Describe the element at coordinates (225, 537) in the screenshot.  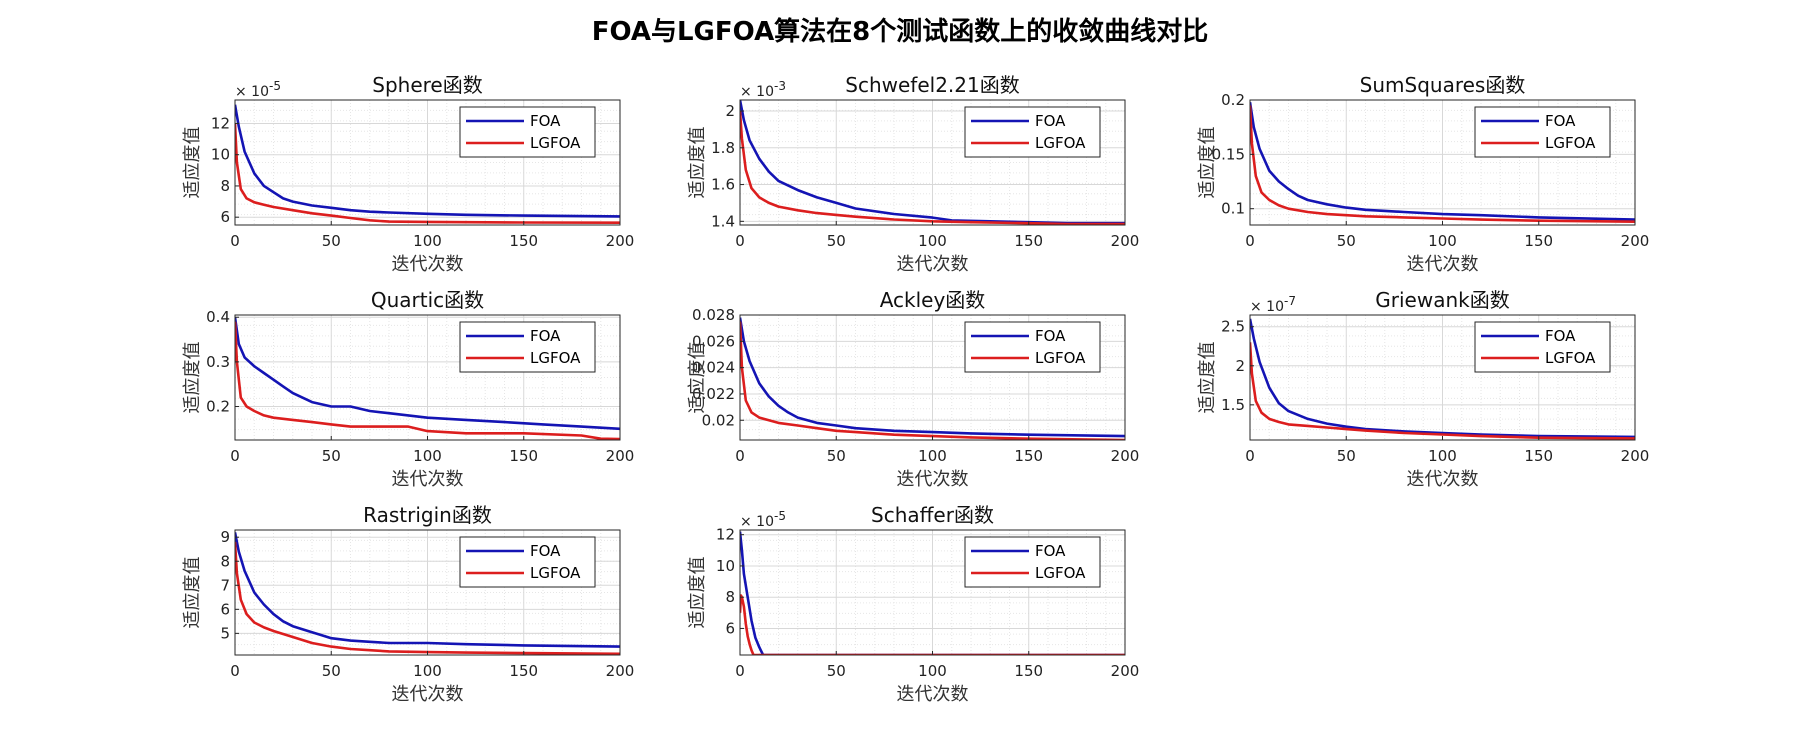
I see `y-tick-label: 9` at that location.